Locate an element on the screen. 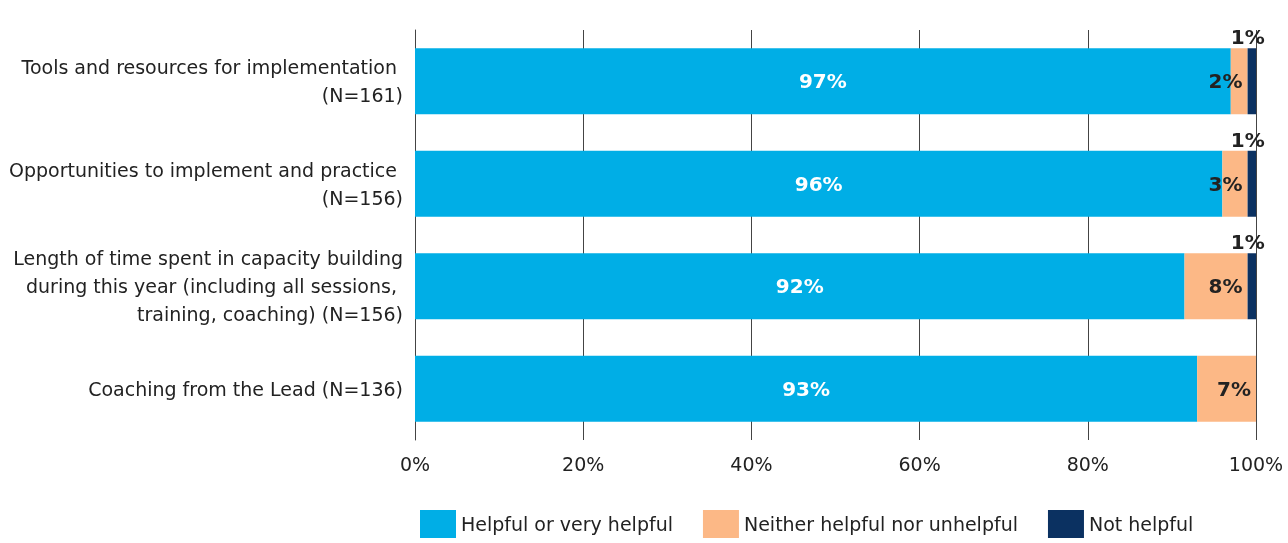 The width and height of the screenshot is (1288, 543). y-tick-label: Length of time spent in capacity building during this year (including all sessions, training, coaching) (N=156) is located at coordinates (208, 286).